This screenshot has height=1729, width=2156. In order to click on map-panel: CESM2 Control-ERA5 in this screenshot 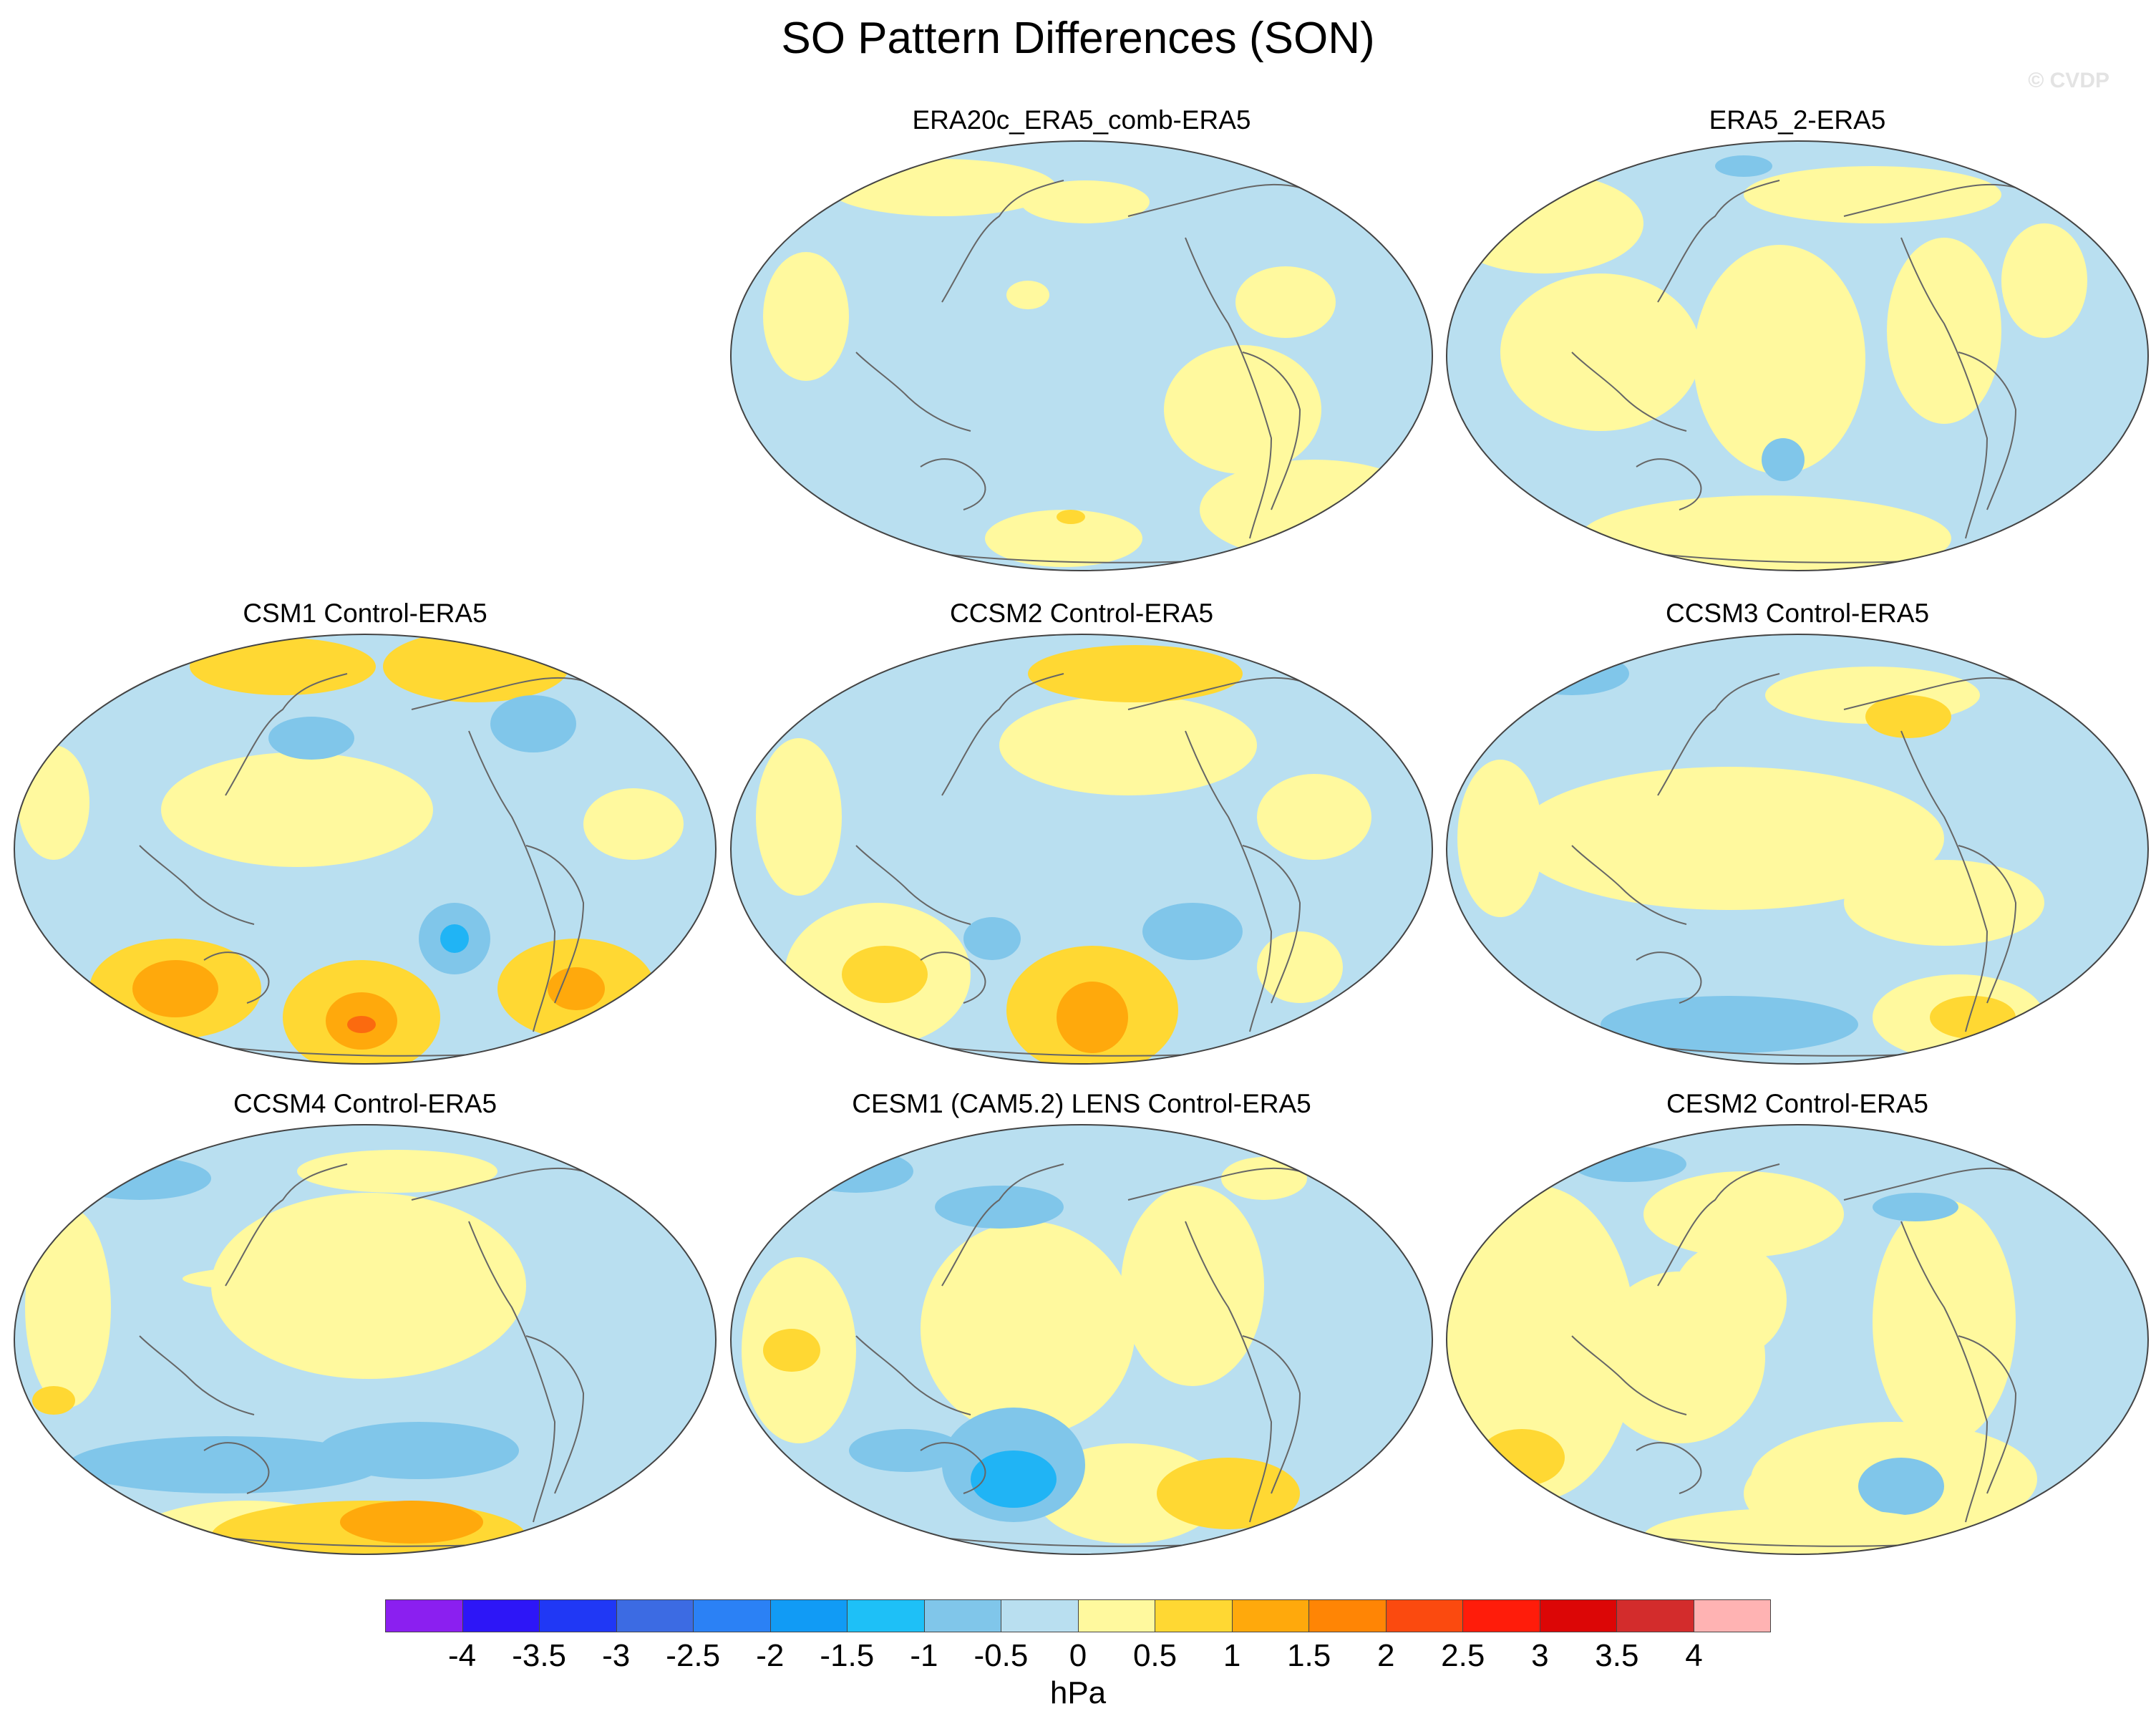, I will do `click(1798, 1338)`.